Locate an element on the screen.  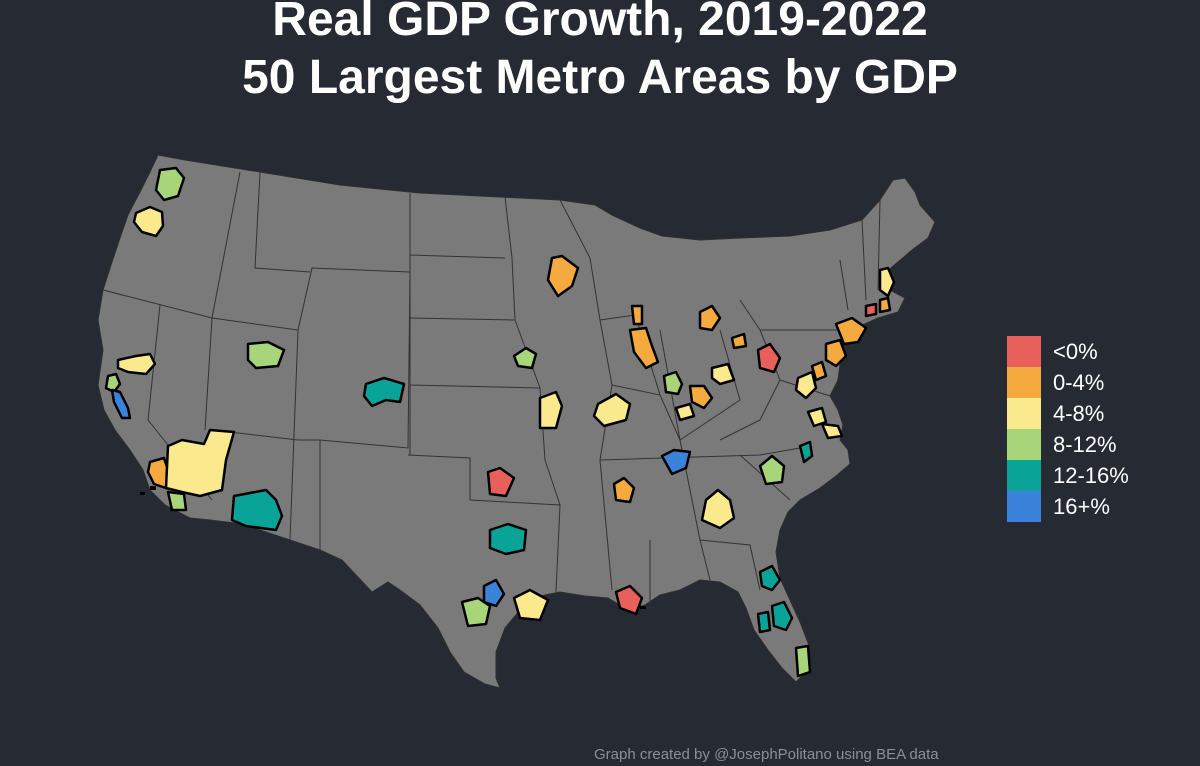
metro-miami is located at coordinates (803, 661).